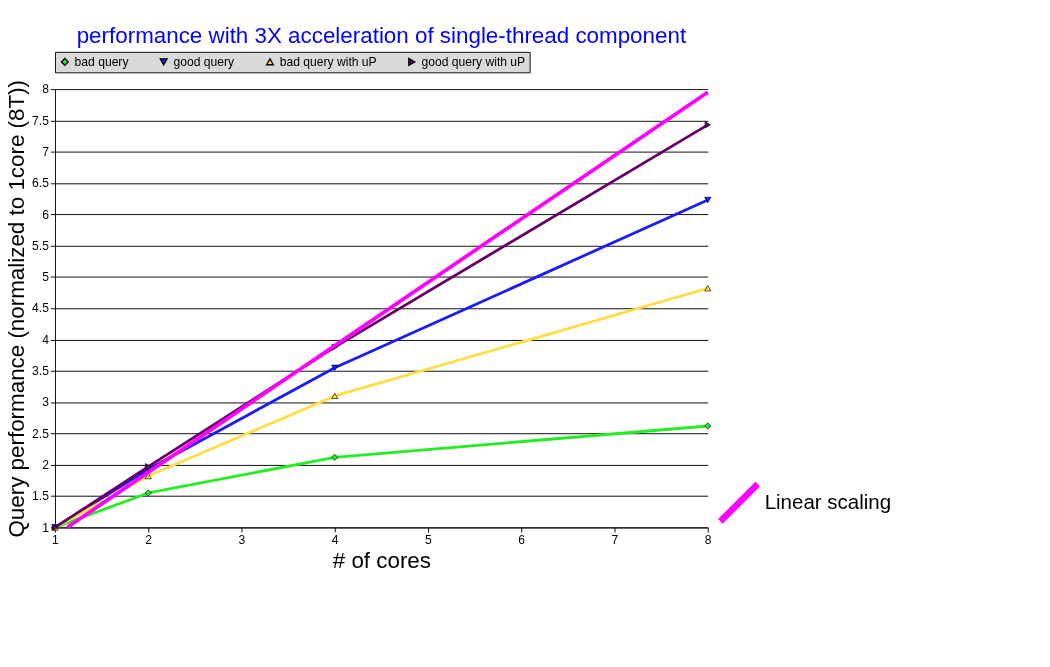 The width and height of the screenshot is (1050, 667). What do you see at coordinates (41, 120) in the screenshot?
I see `y-tick-label: 7.5` at bounding box center [41, 120].